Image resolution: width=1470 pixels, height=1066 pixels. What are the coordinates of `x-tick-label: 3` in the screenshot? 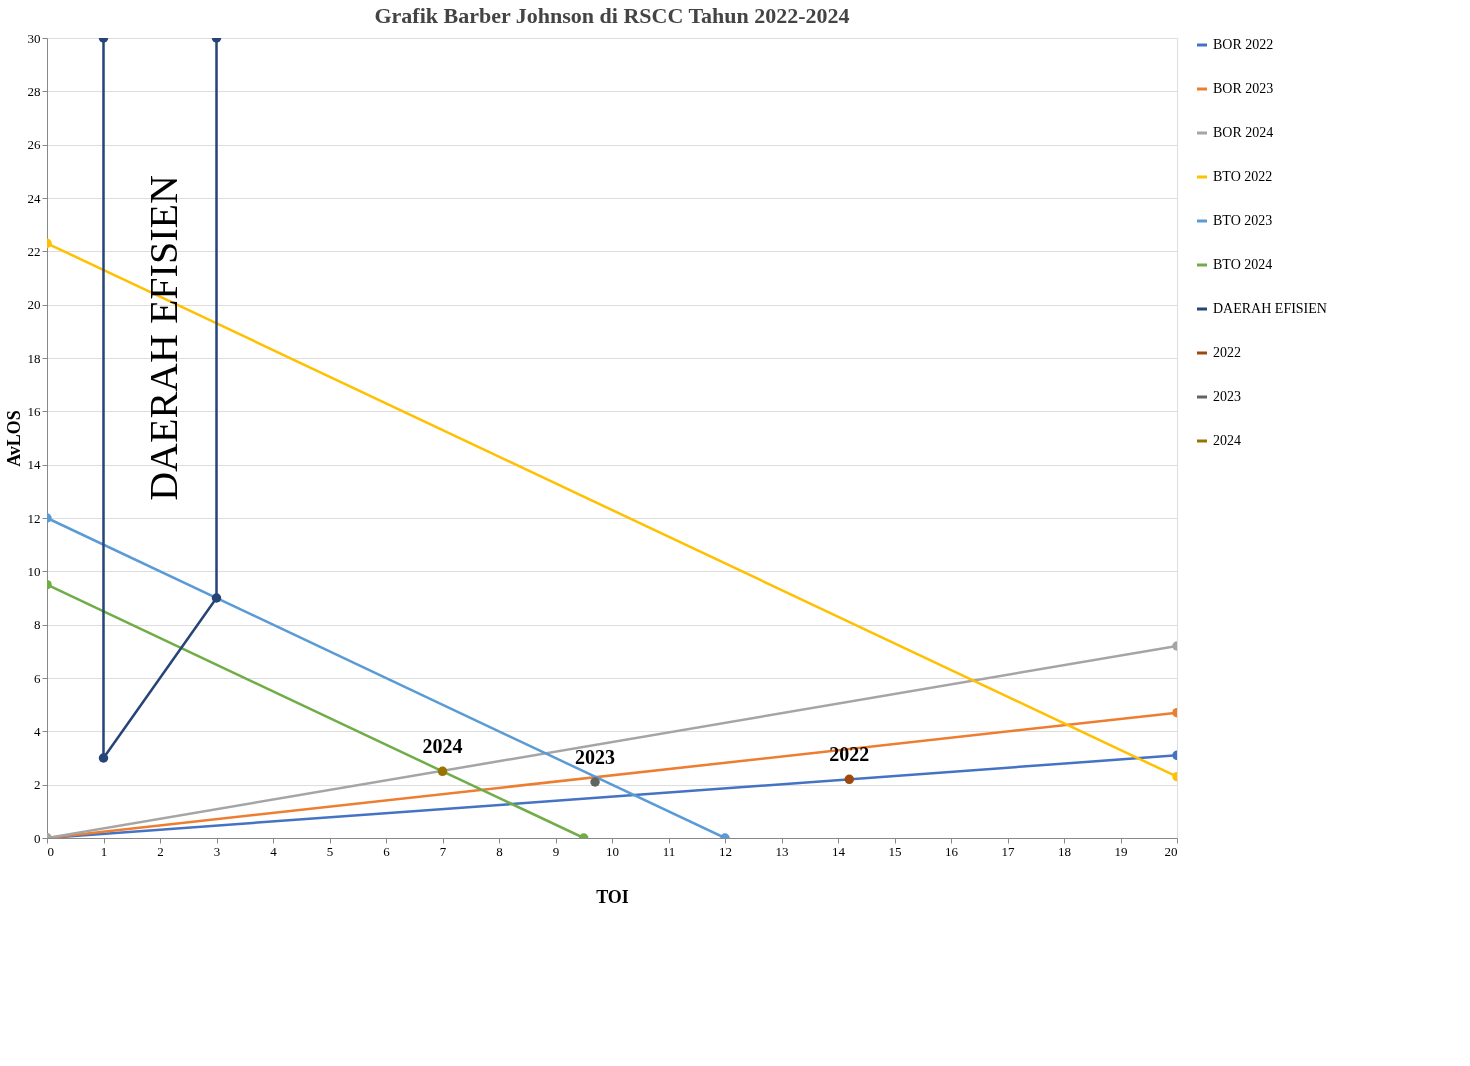 It's located at (217, 851).